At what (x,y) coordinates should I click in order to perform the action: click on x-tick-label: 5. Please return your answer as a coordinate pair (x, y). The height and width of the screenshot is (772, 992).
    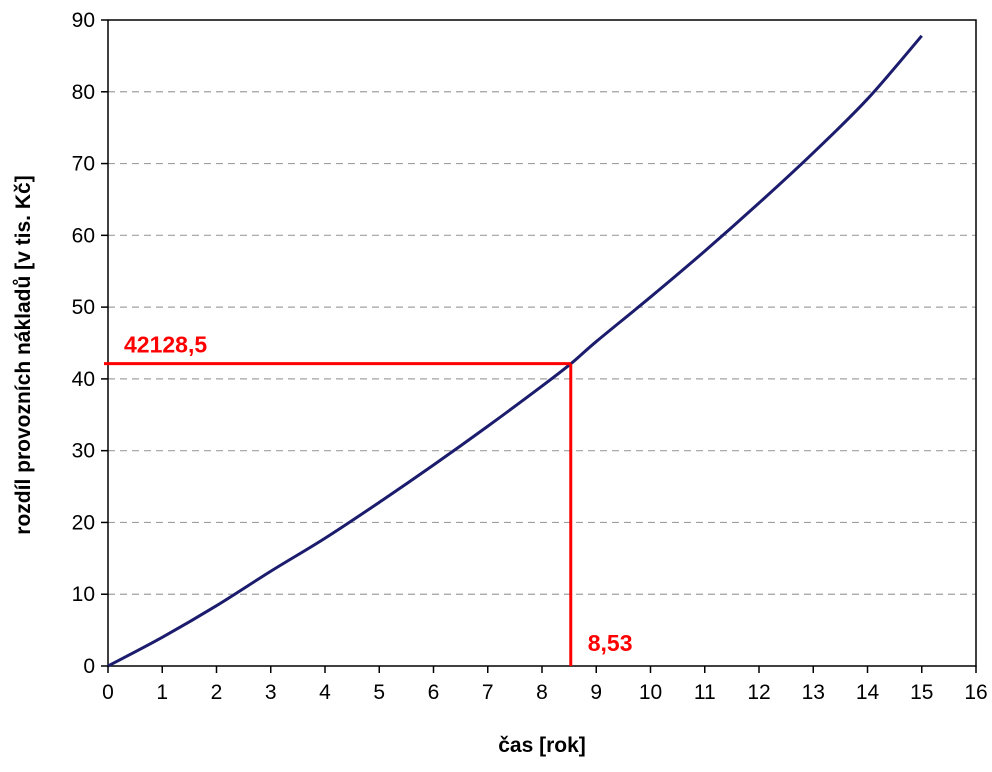
    Looking at the image, I should click on (379, 692).